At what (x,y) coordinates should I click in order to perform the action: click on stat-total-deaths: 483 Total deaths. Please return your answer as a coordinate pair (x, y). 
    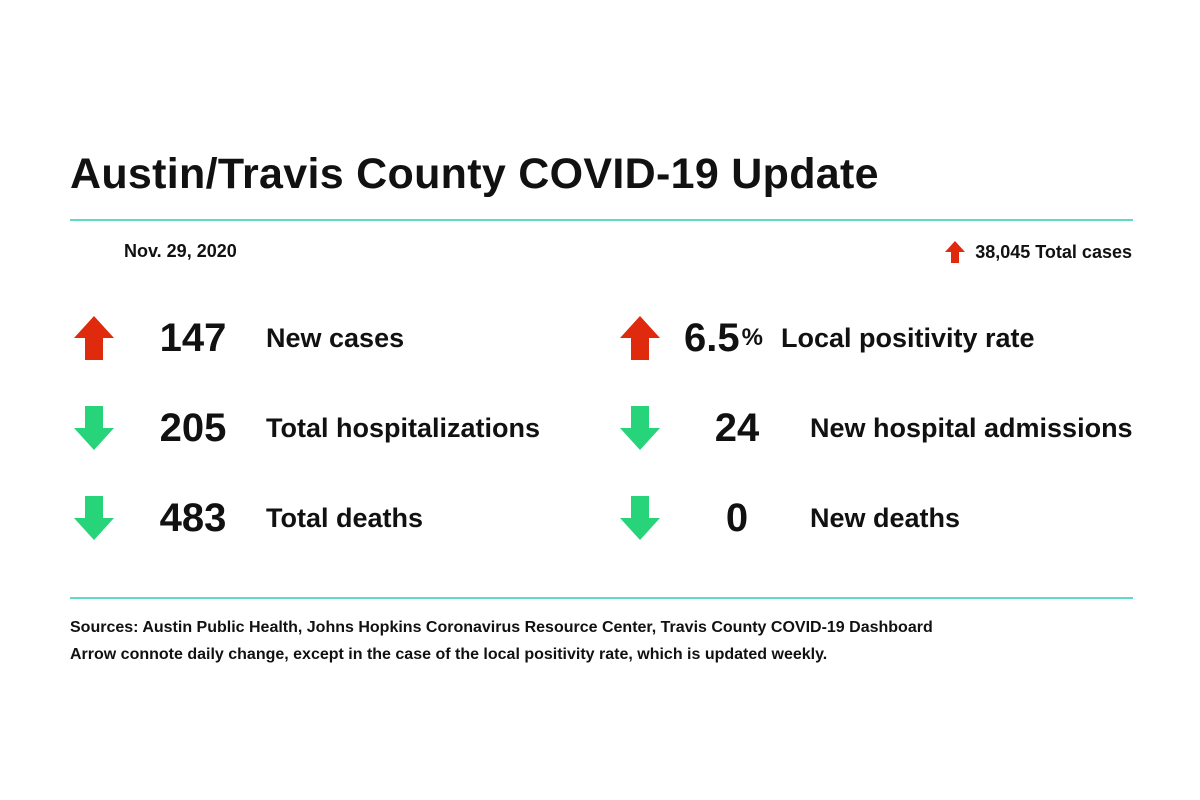
    Looking at the image, I should click on (247, 518).